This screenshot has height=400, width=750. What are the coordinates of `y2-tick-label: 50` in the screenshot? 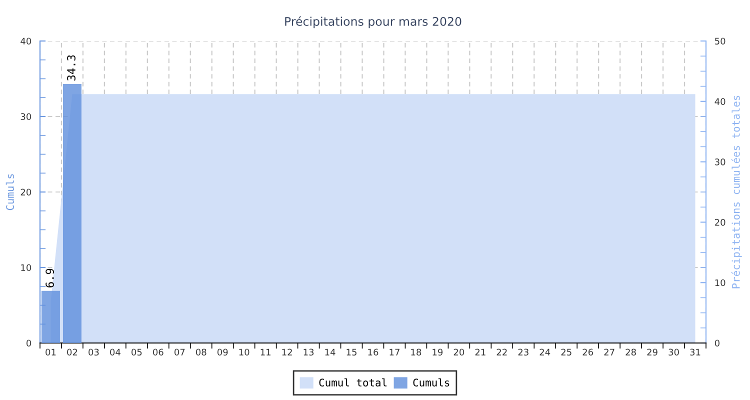 It's located at (720, 41).